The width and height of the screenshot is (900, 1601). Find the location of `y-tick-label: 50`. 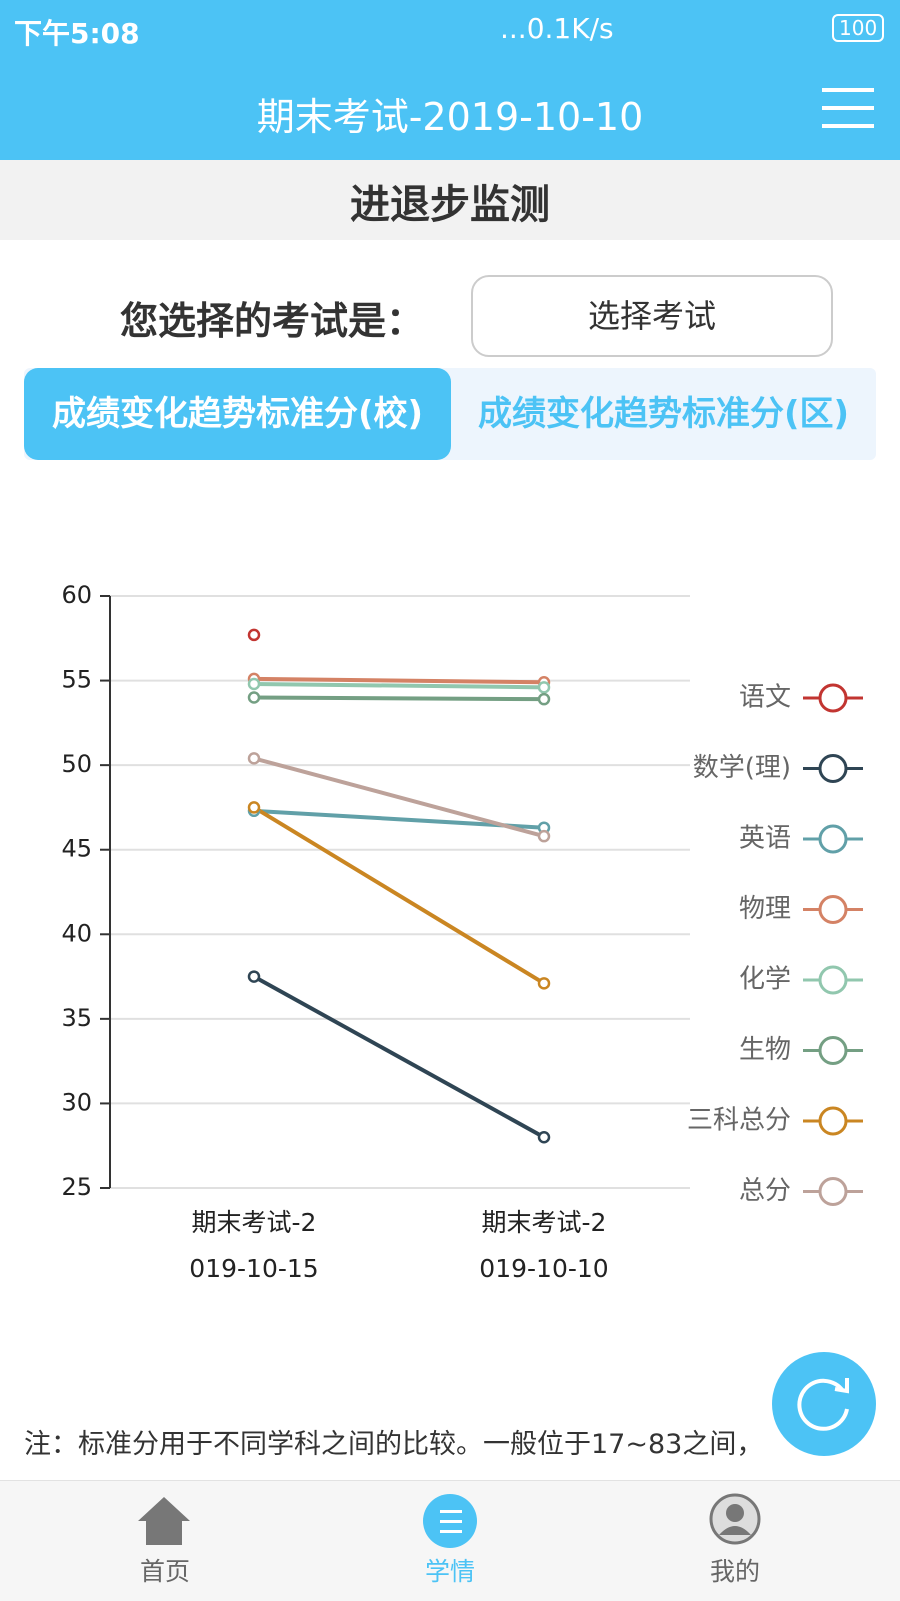

y-tick-label: 50 is located at coordinates (76, 764).